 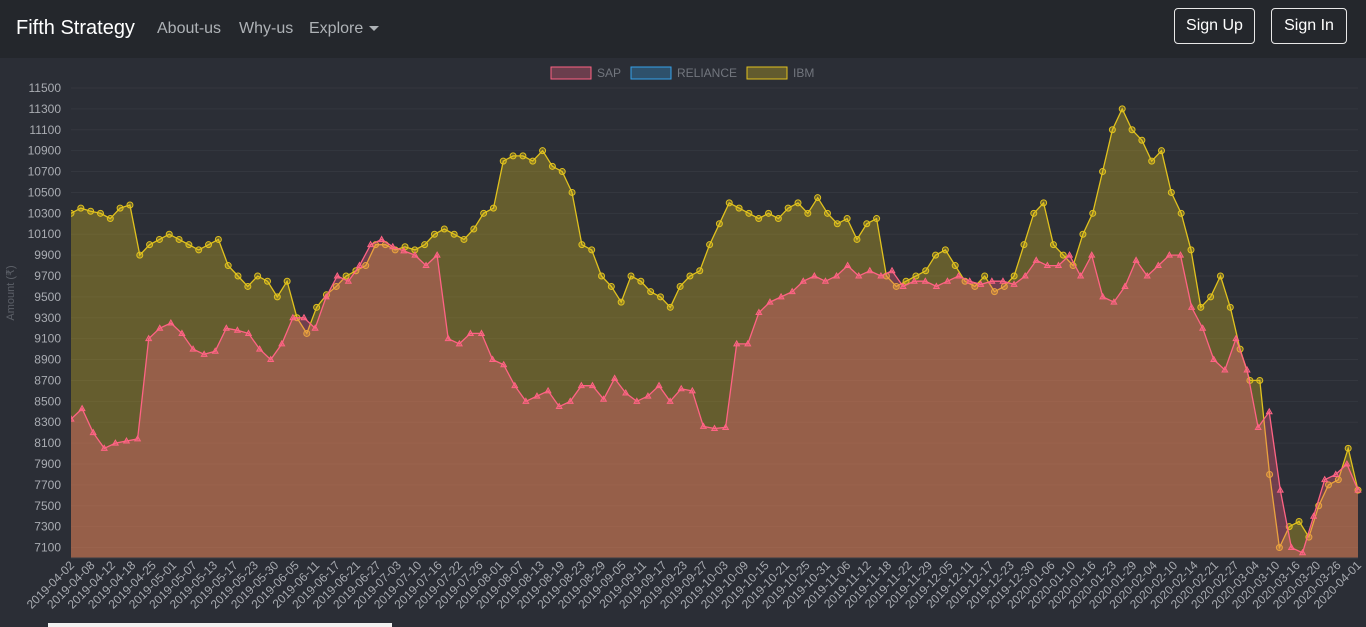 I want to click on y-tick-label: 9900, so click(x=47, y=255).